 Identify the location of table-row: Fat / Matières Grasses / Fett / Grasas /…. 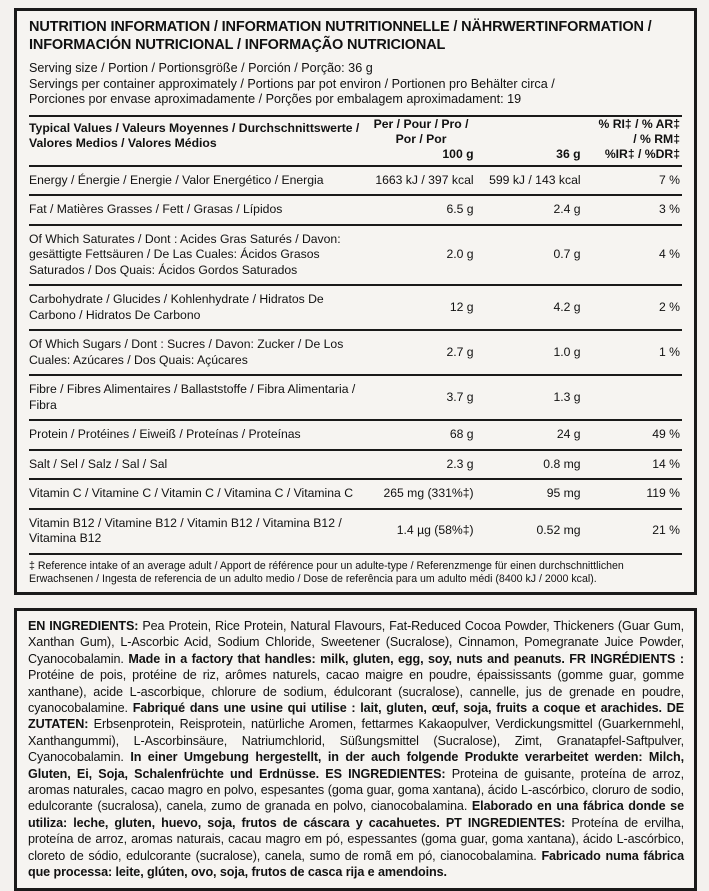
(355, 210).